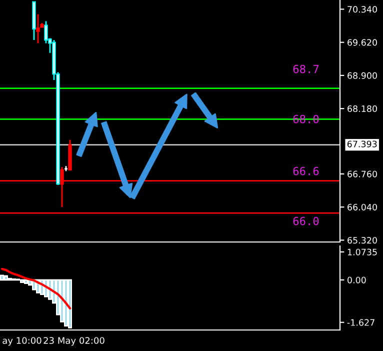 Image resolution: width=383 pixels, height=351 pixels. Describe the element at coordinates (362, 108) in the screenshot. I see `y-tick-label: 68.180` at that location.